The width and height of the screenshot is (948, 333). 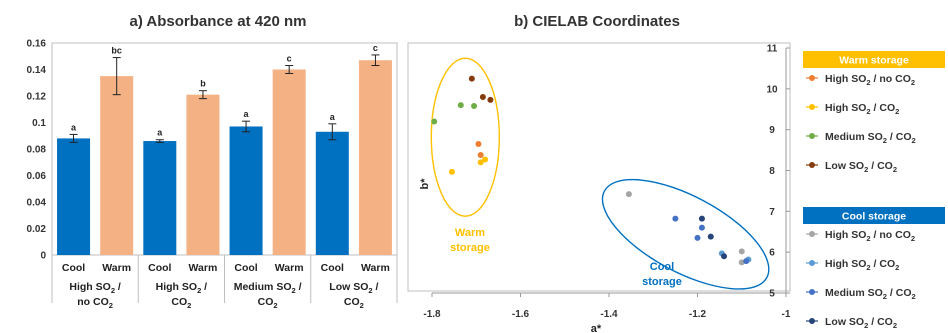 I want to click on bar-ytick-label: 0.02, so click(x=37, y=229).